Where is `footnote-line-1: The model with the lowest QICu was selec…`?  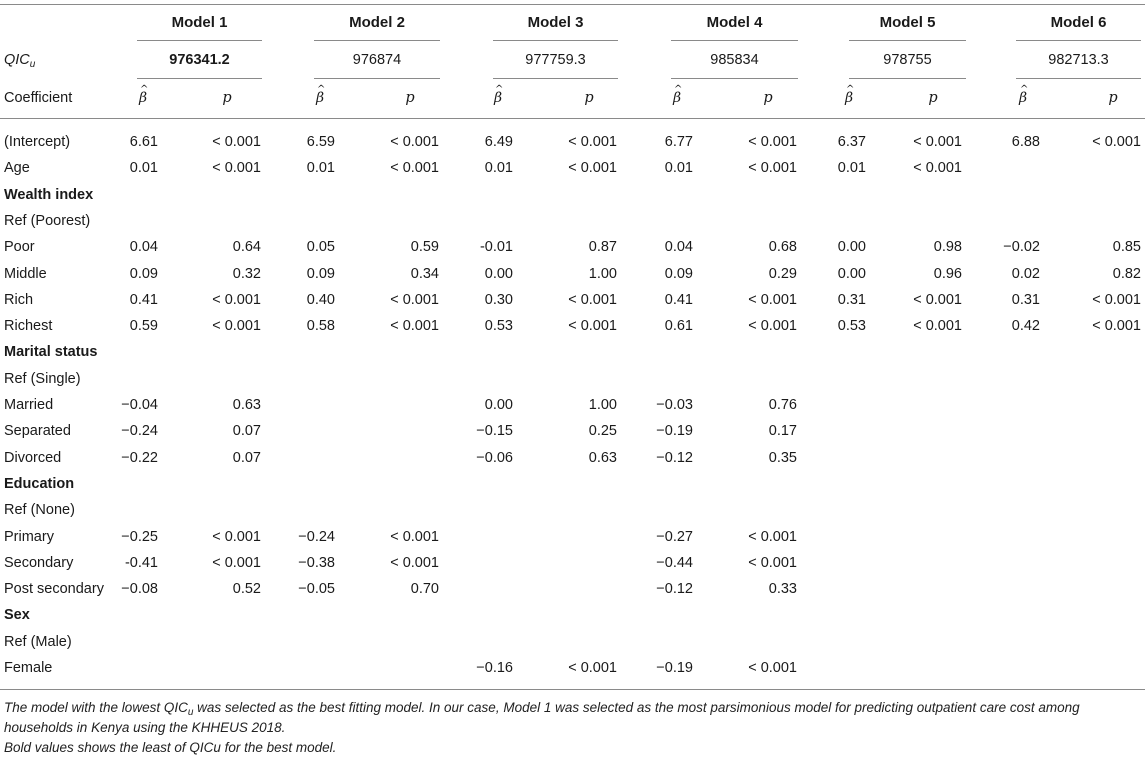
footnote-line-1: The model with the lowest QICu was selec… is located at coordinates (542, 710).